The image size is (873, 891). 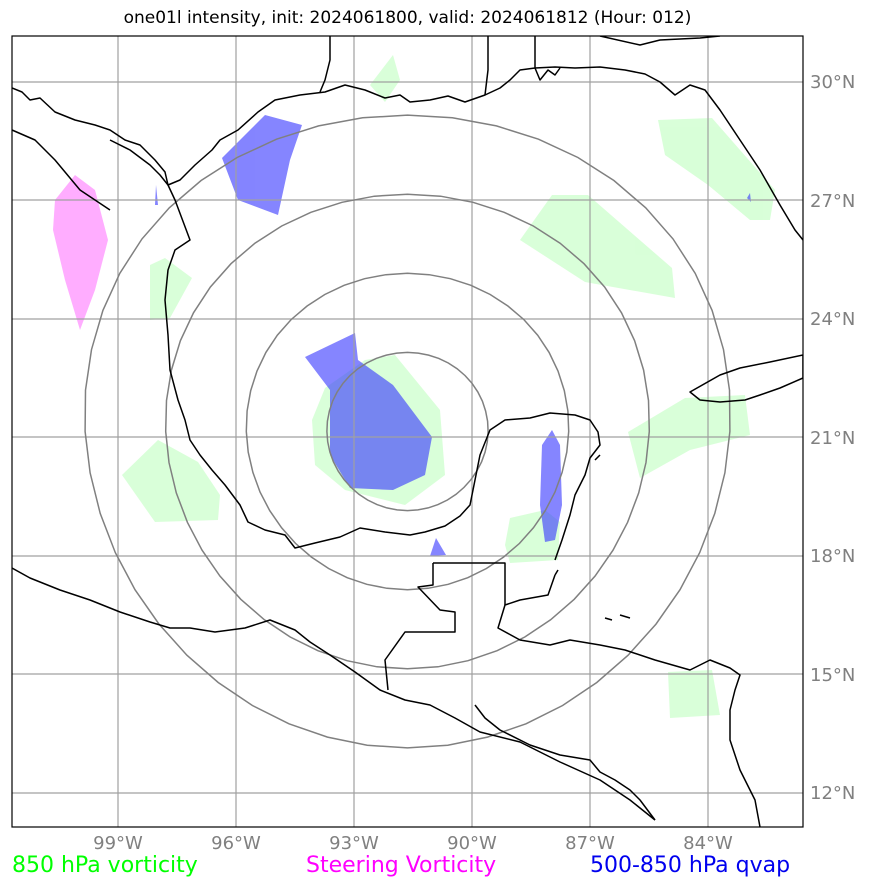 What do you see at coordinates (832, 201) in the screenshot?
I see `lat-label: 27°N` at bounding box center [832, 201].